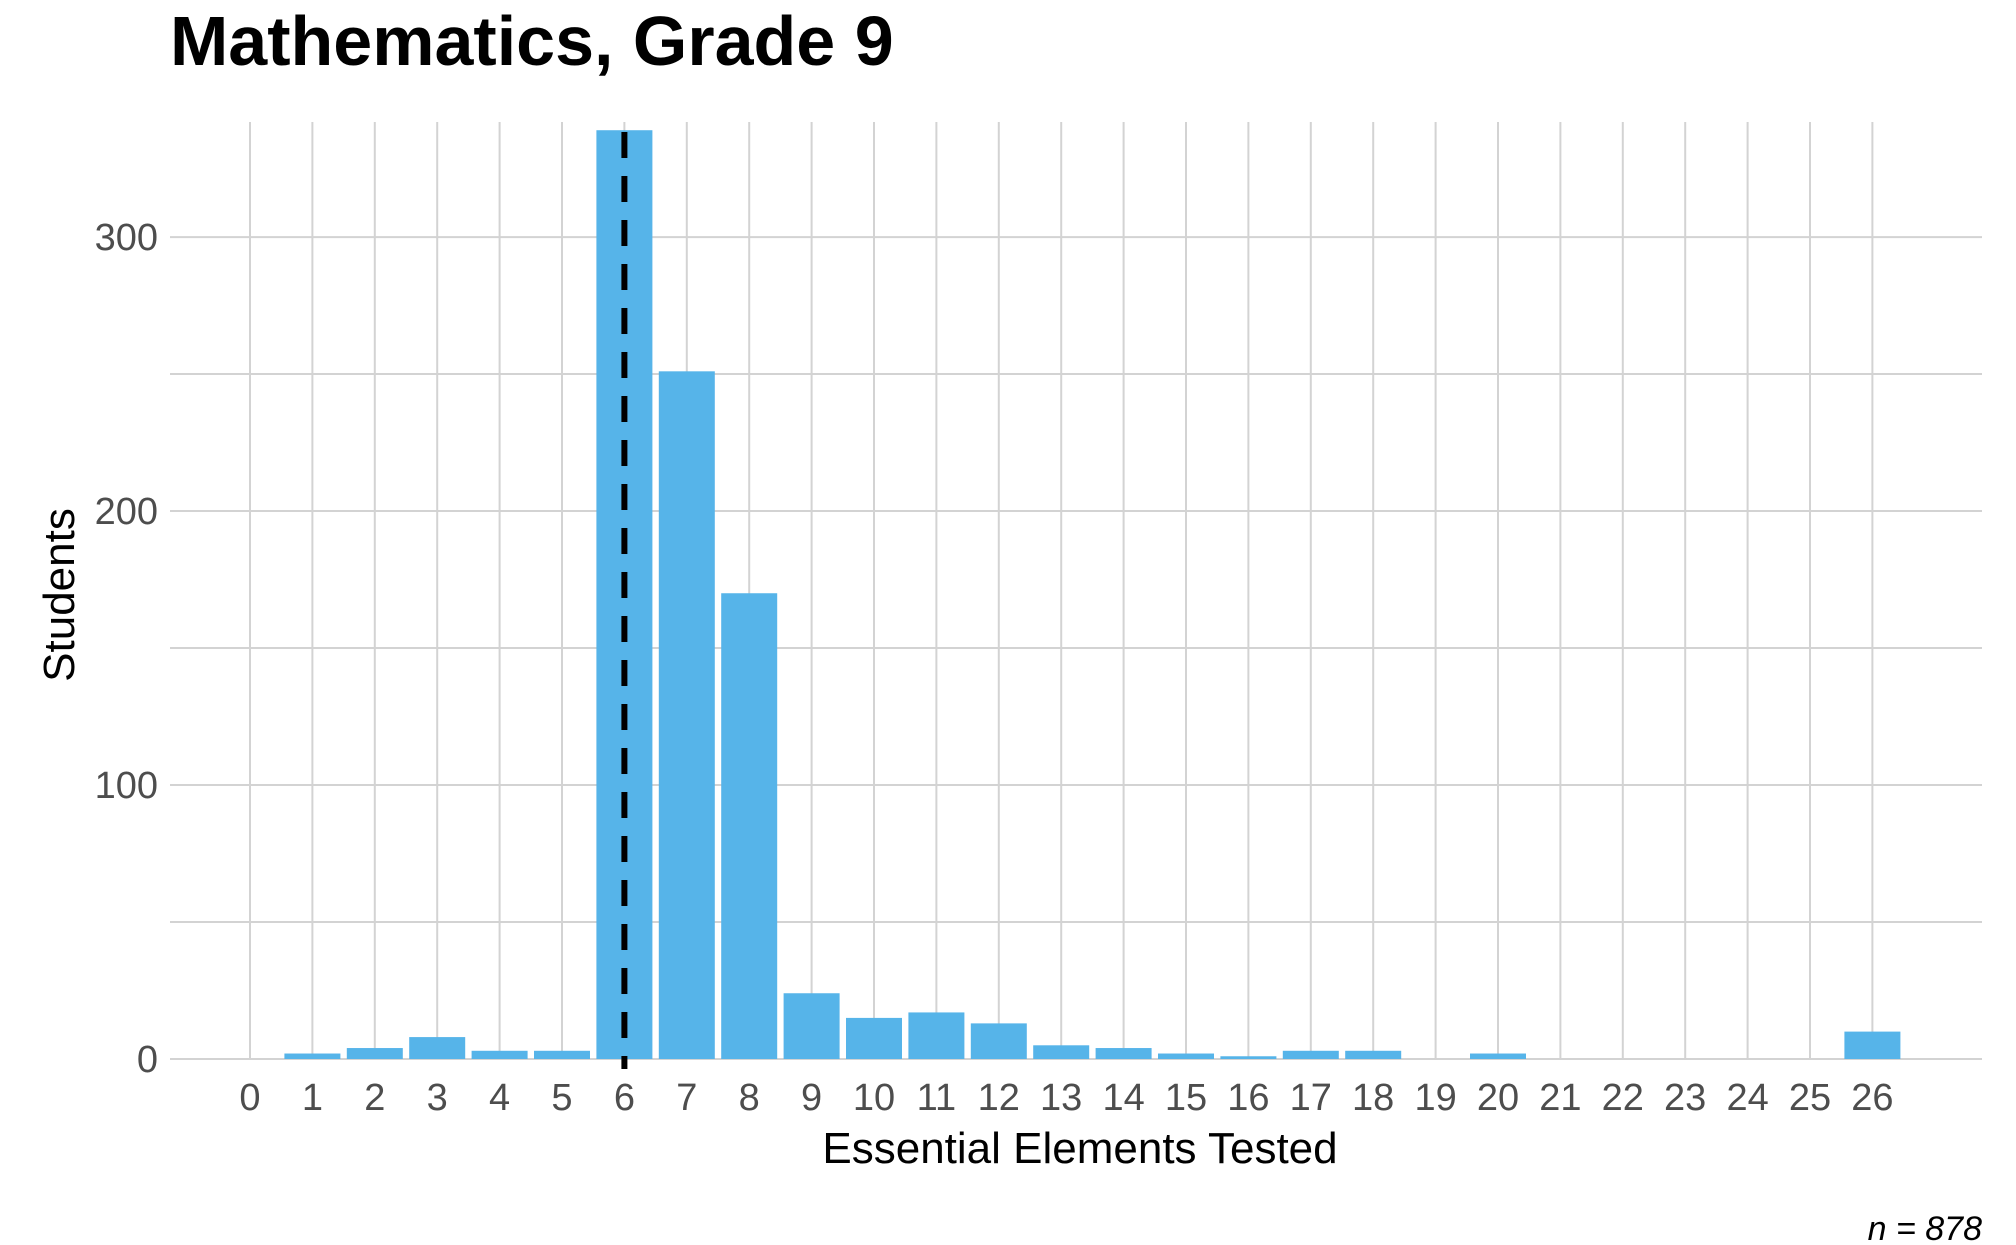 This screenshot has width=2016, height=1245. Describe the element at coordinates (874, 1098) in the screenshot. I see `x-tick-label: 10` at that location.